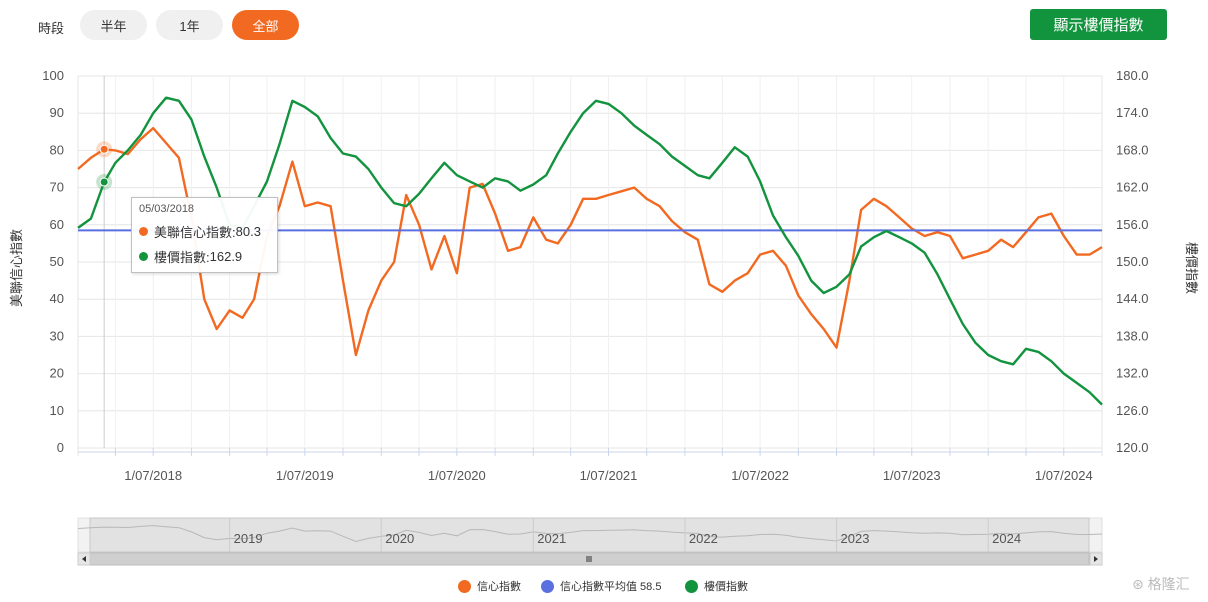  Describe the element at coordinates (57, 261) in the screenshot. I see `y-left-tick-label: 50` at that location.